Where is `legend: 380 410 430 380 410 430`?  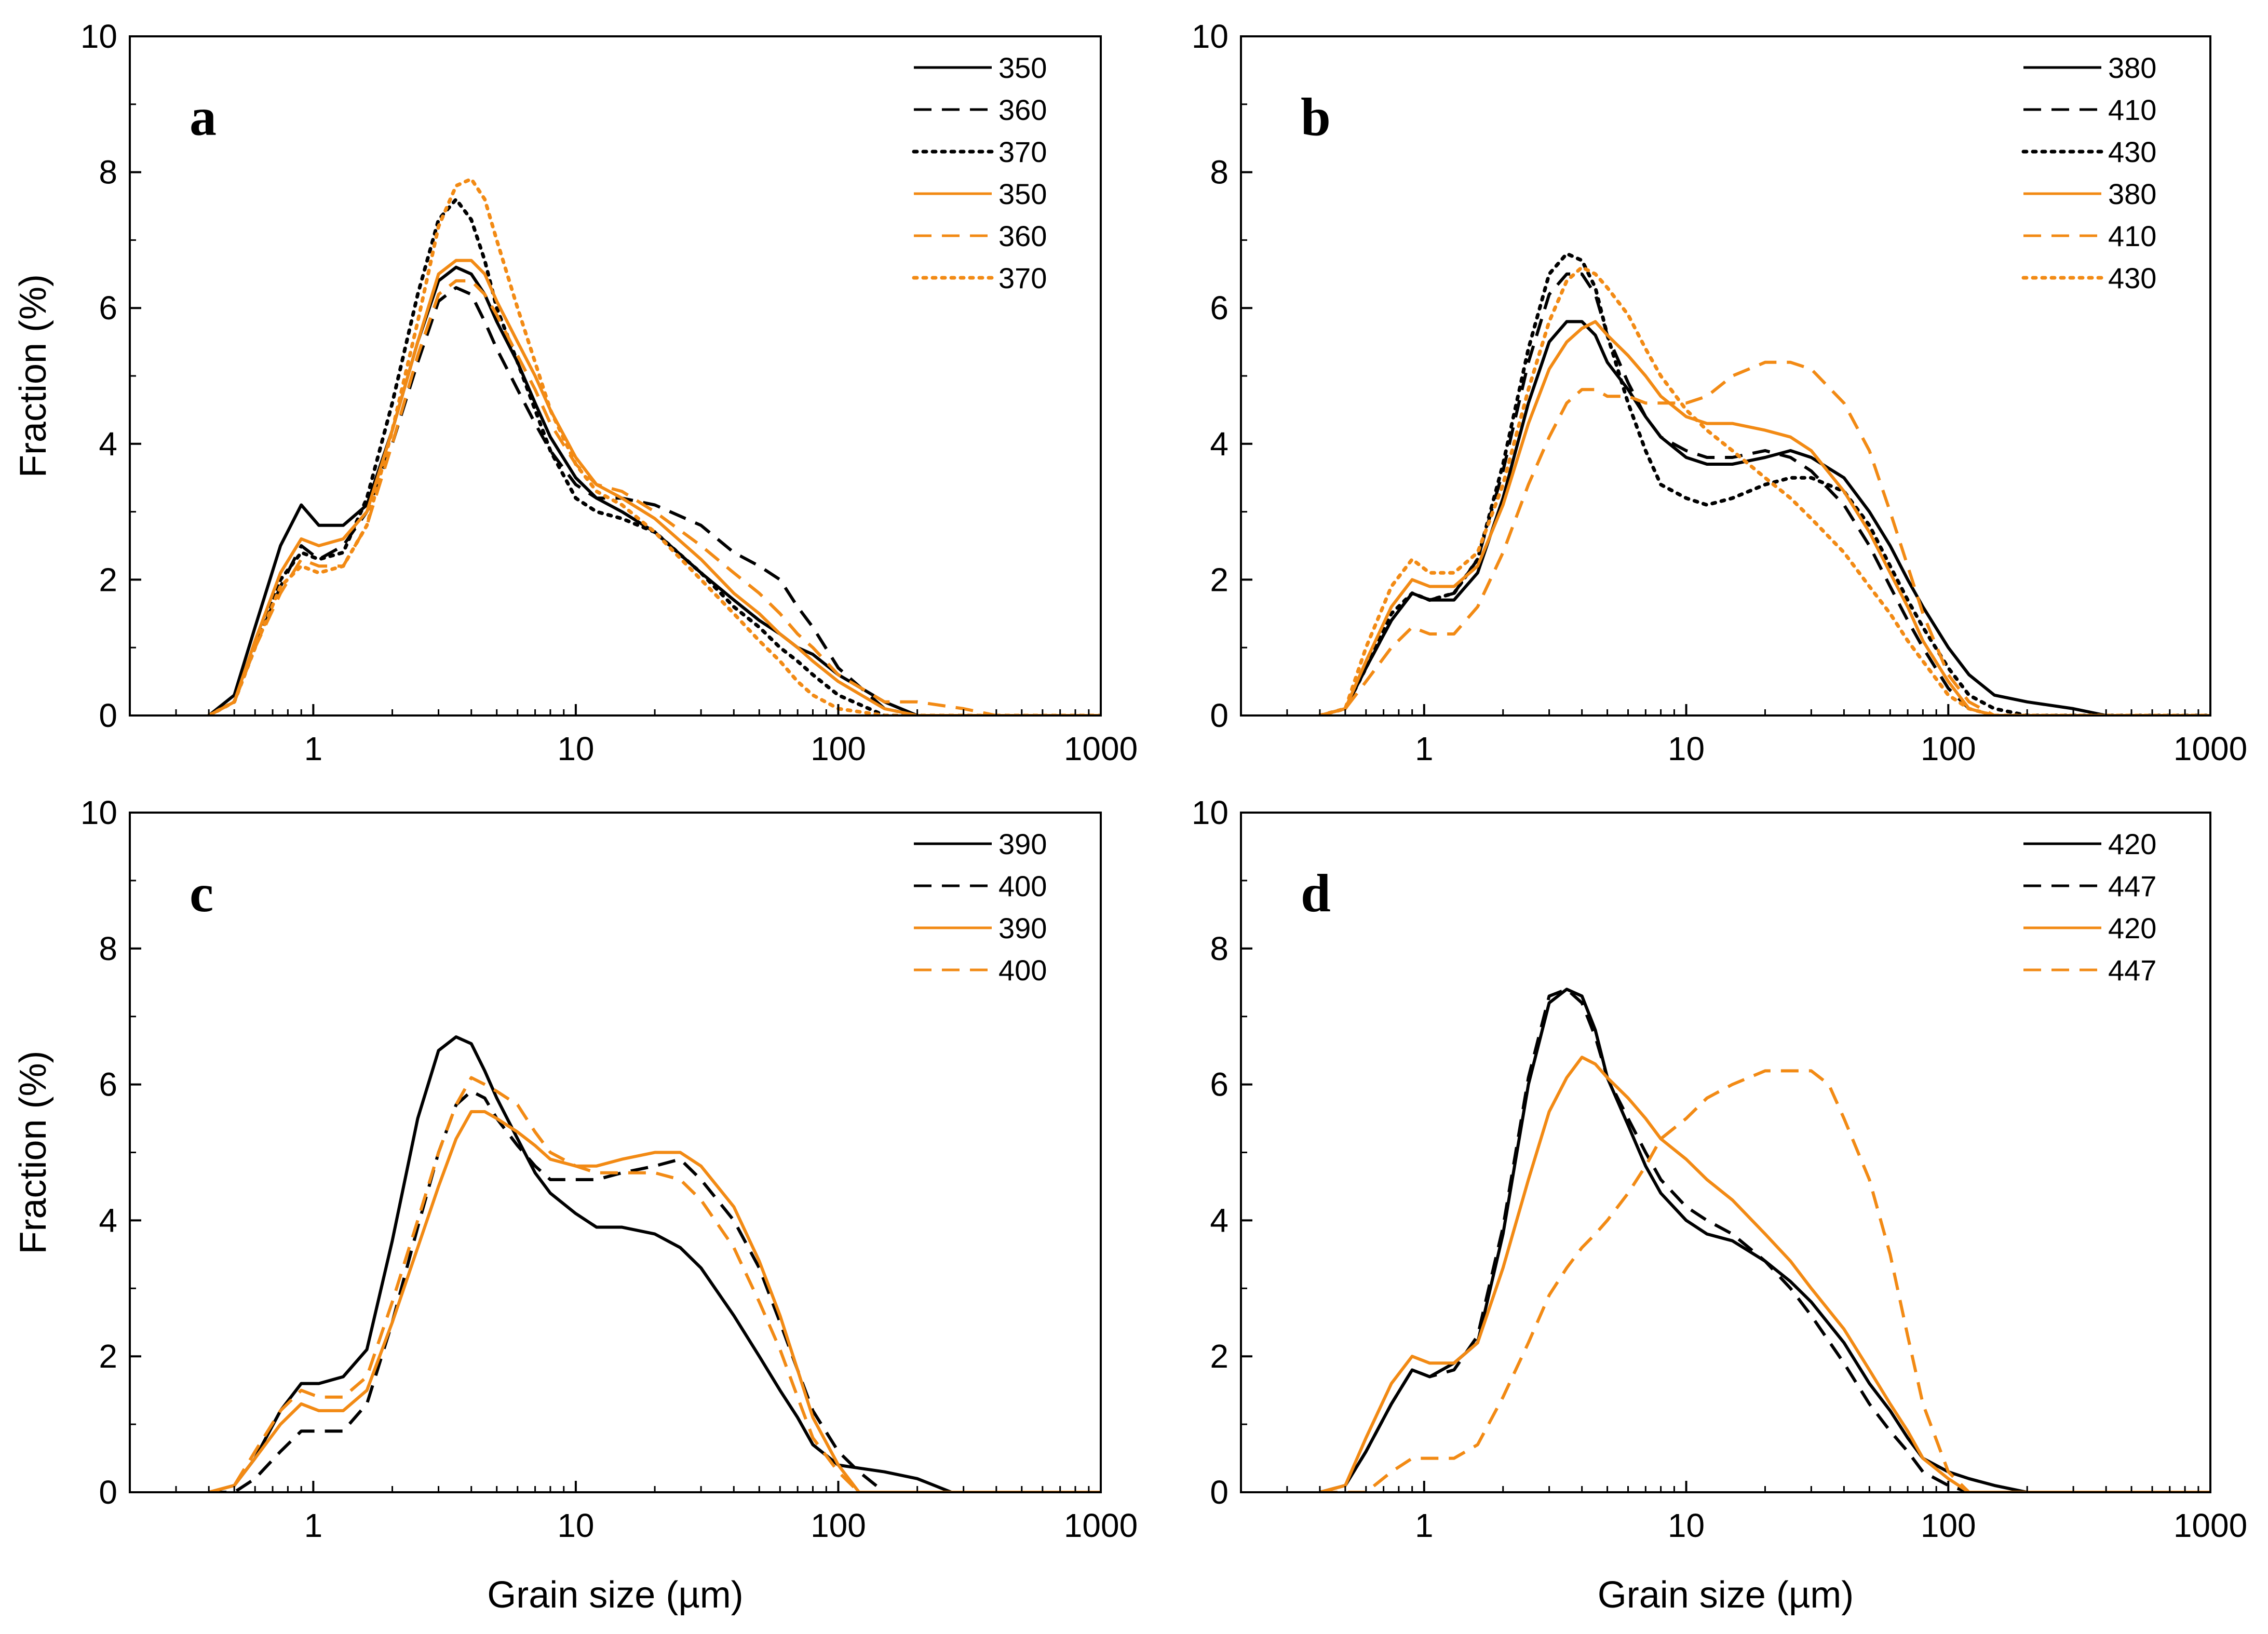 legend: 380 410 430 380 410 430 is located at coordinates (2088, 172).